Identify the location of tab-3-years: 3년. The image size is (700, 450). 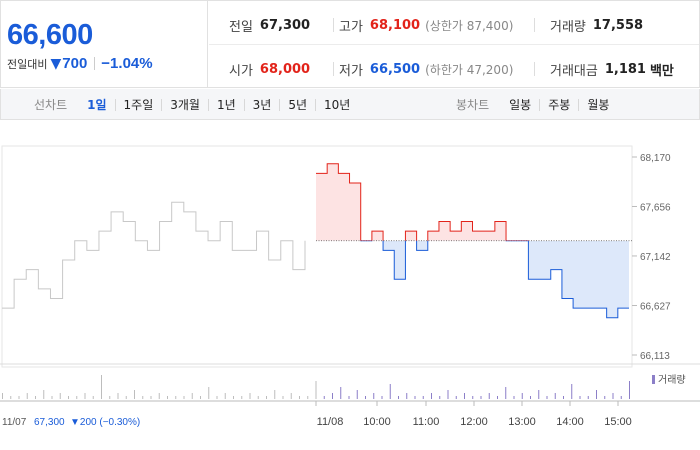
(261, 104).